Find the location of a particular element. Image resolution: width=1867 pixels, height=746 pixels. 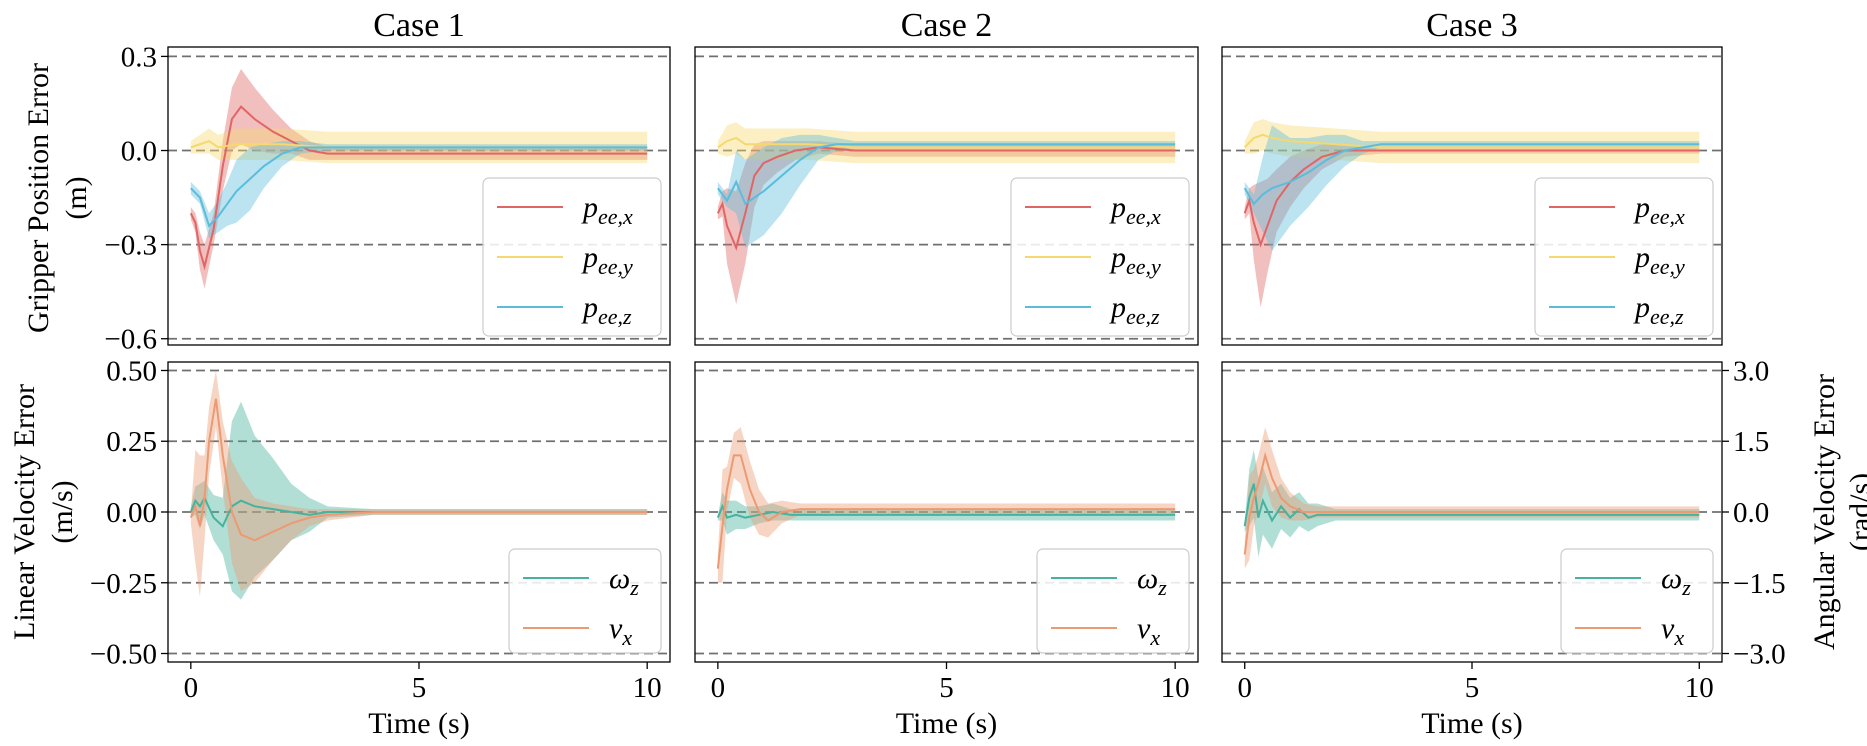

ytick-label: 0.25 is located at coordinates (131, 442).